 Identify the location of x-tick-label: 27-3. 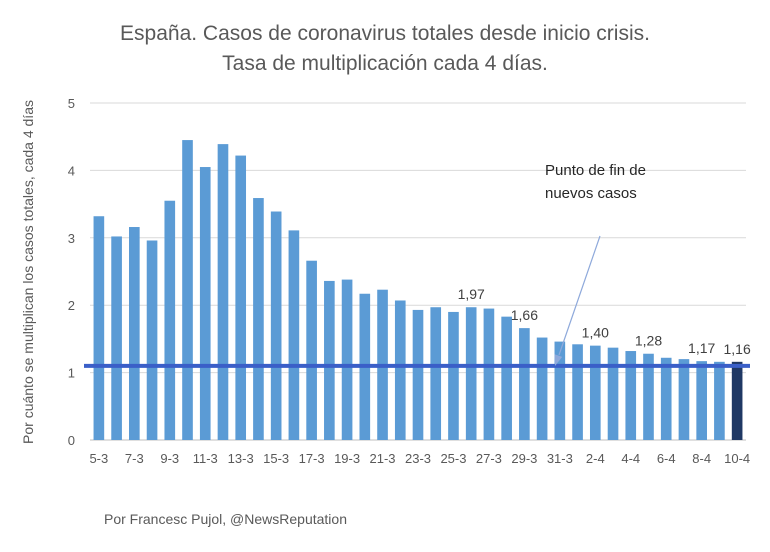
(489, 458).